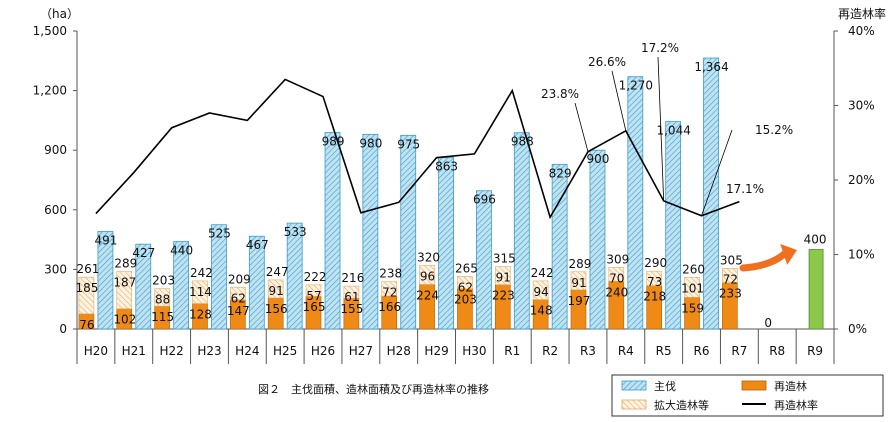 The height and width of the screenshot is (422, 891). What do you see at coordinates (681, 405) in the screenshot?
I see `legend-label-expanded: 拡大造林等` at bounding box center [681, 405].